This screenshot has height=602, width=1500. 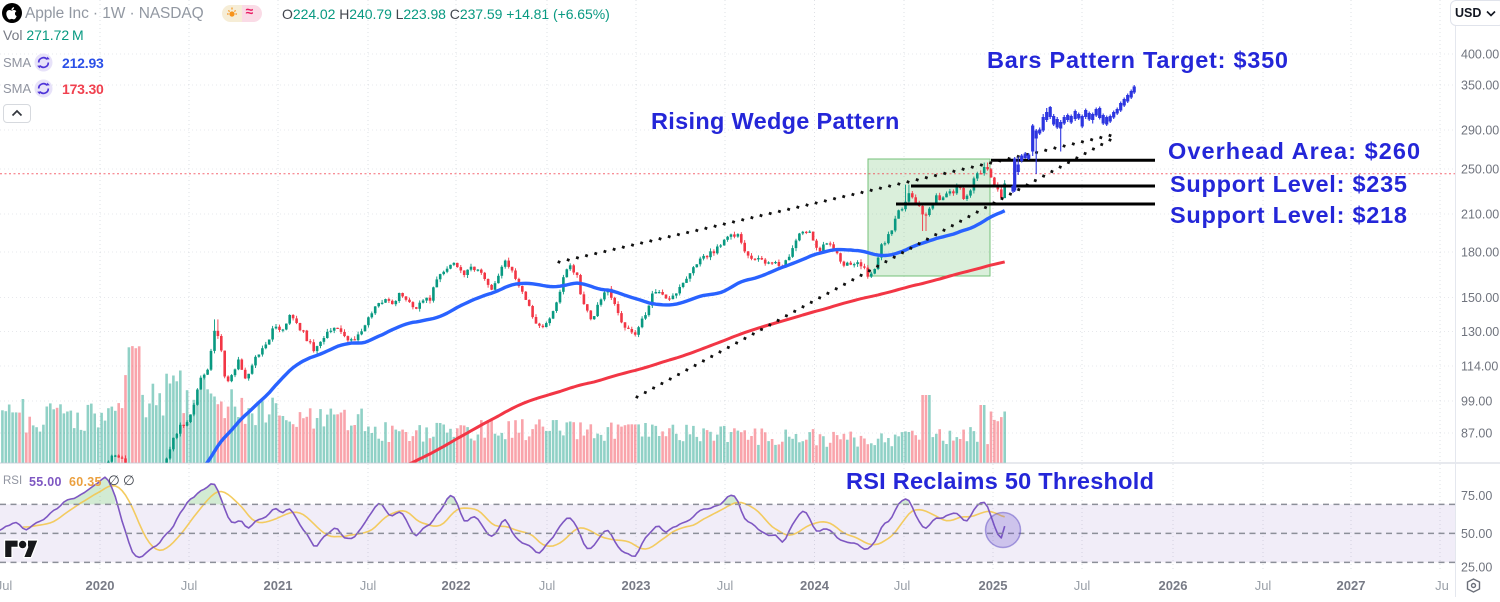 I want to click on svg-text: 50.00, so click(x=1476, y=534).